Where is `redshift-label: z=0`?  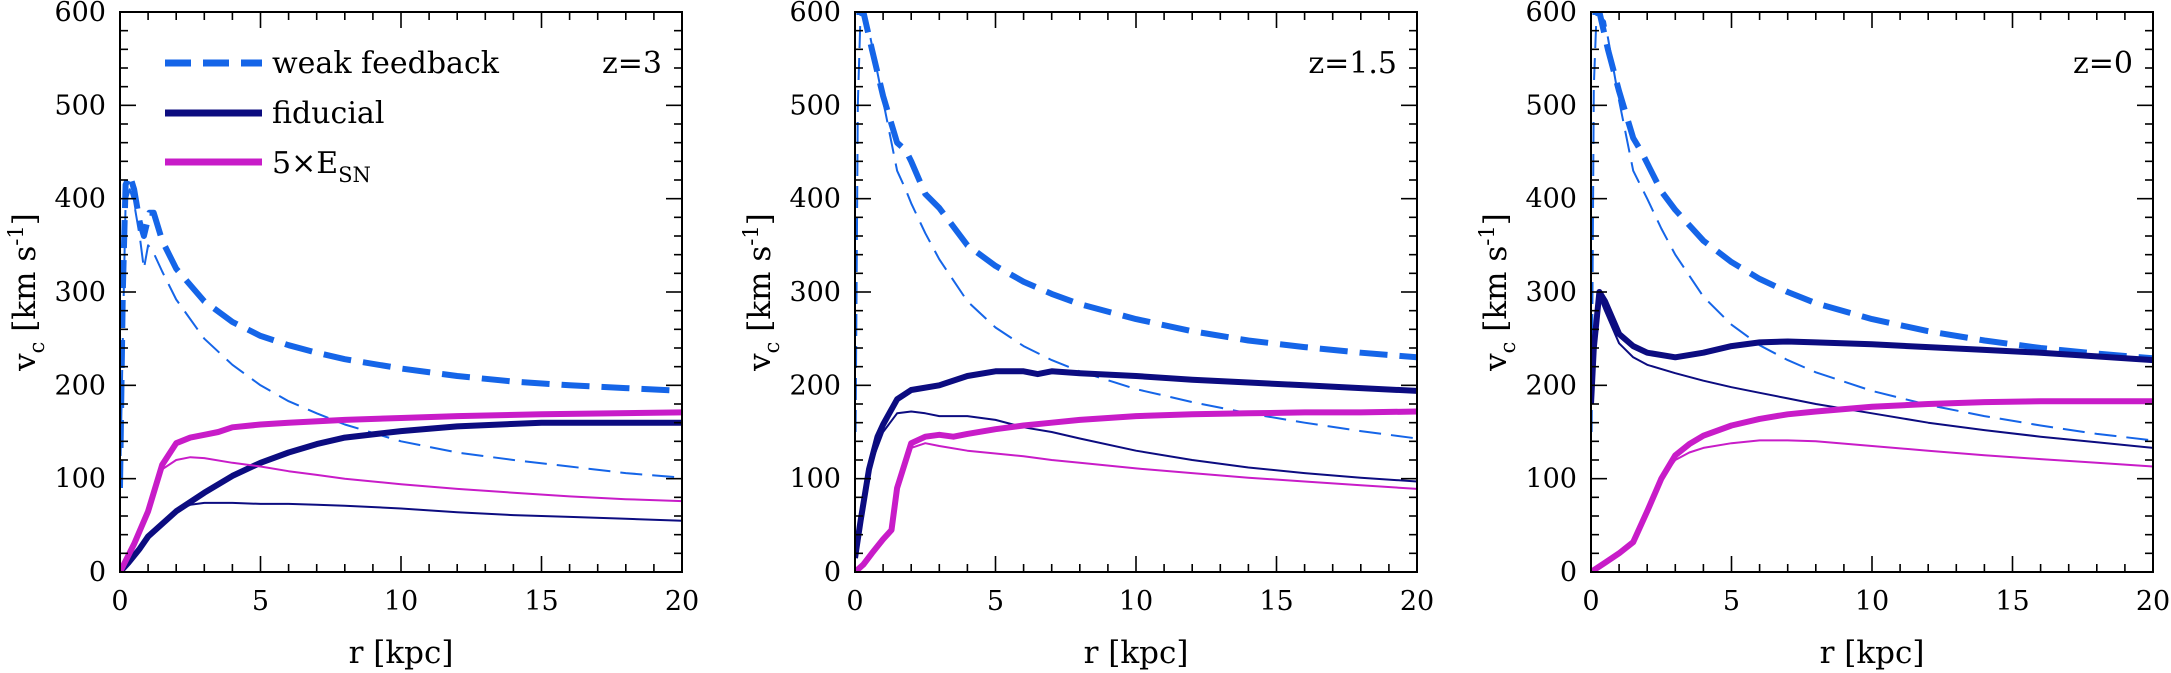
redshift-label: z=0 is located at coordinates (2103, 63).